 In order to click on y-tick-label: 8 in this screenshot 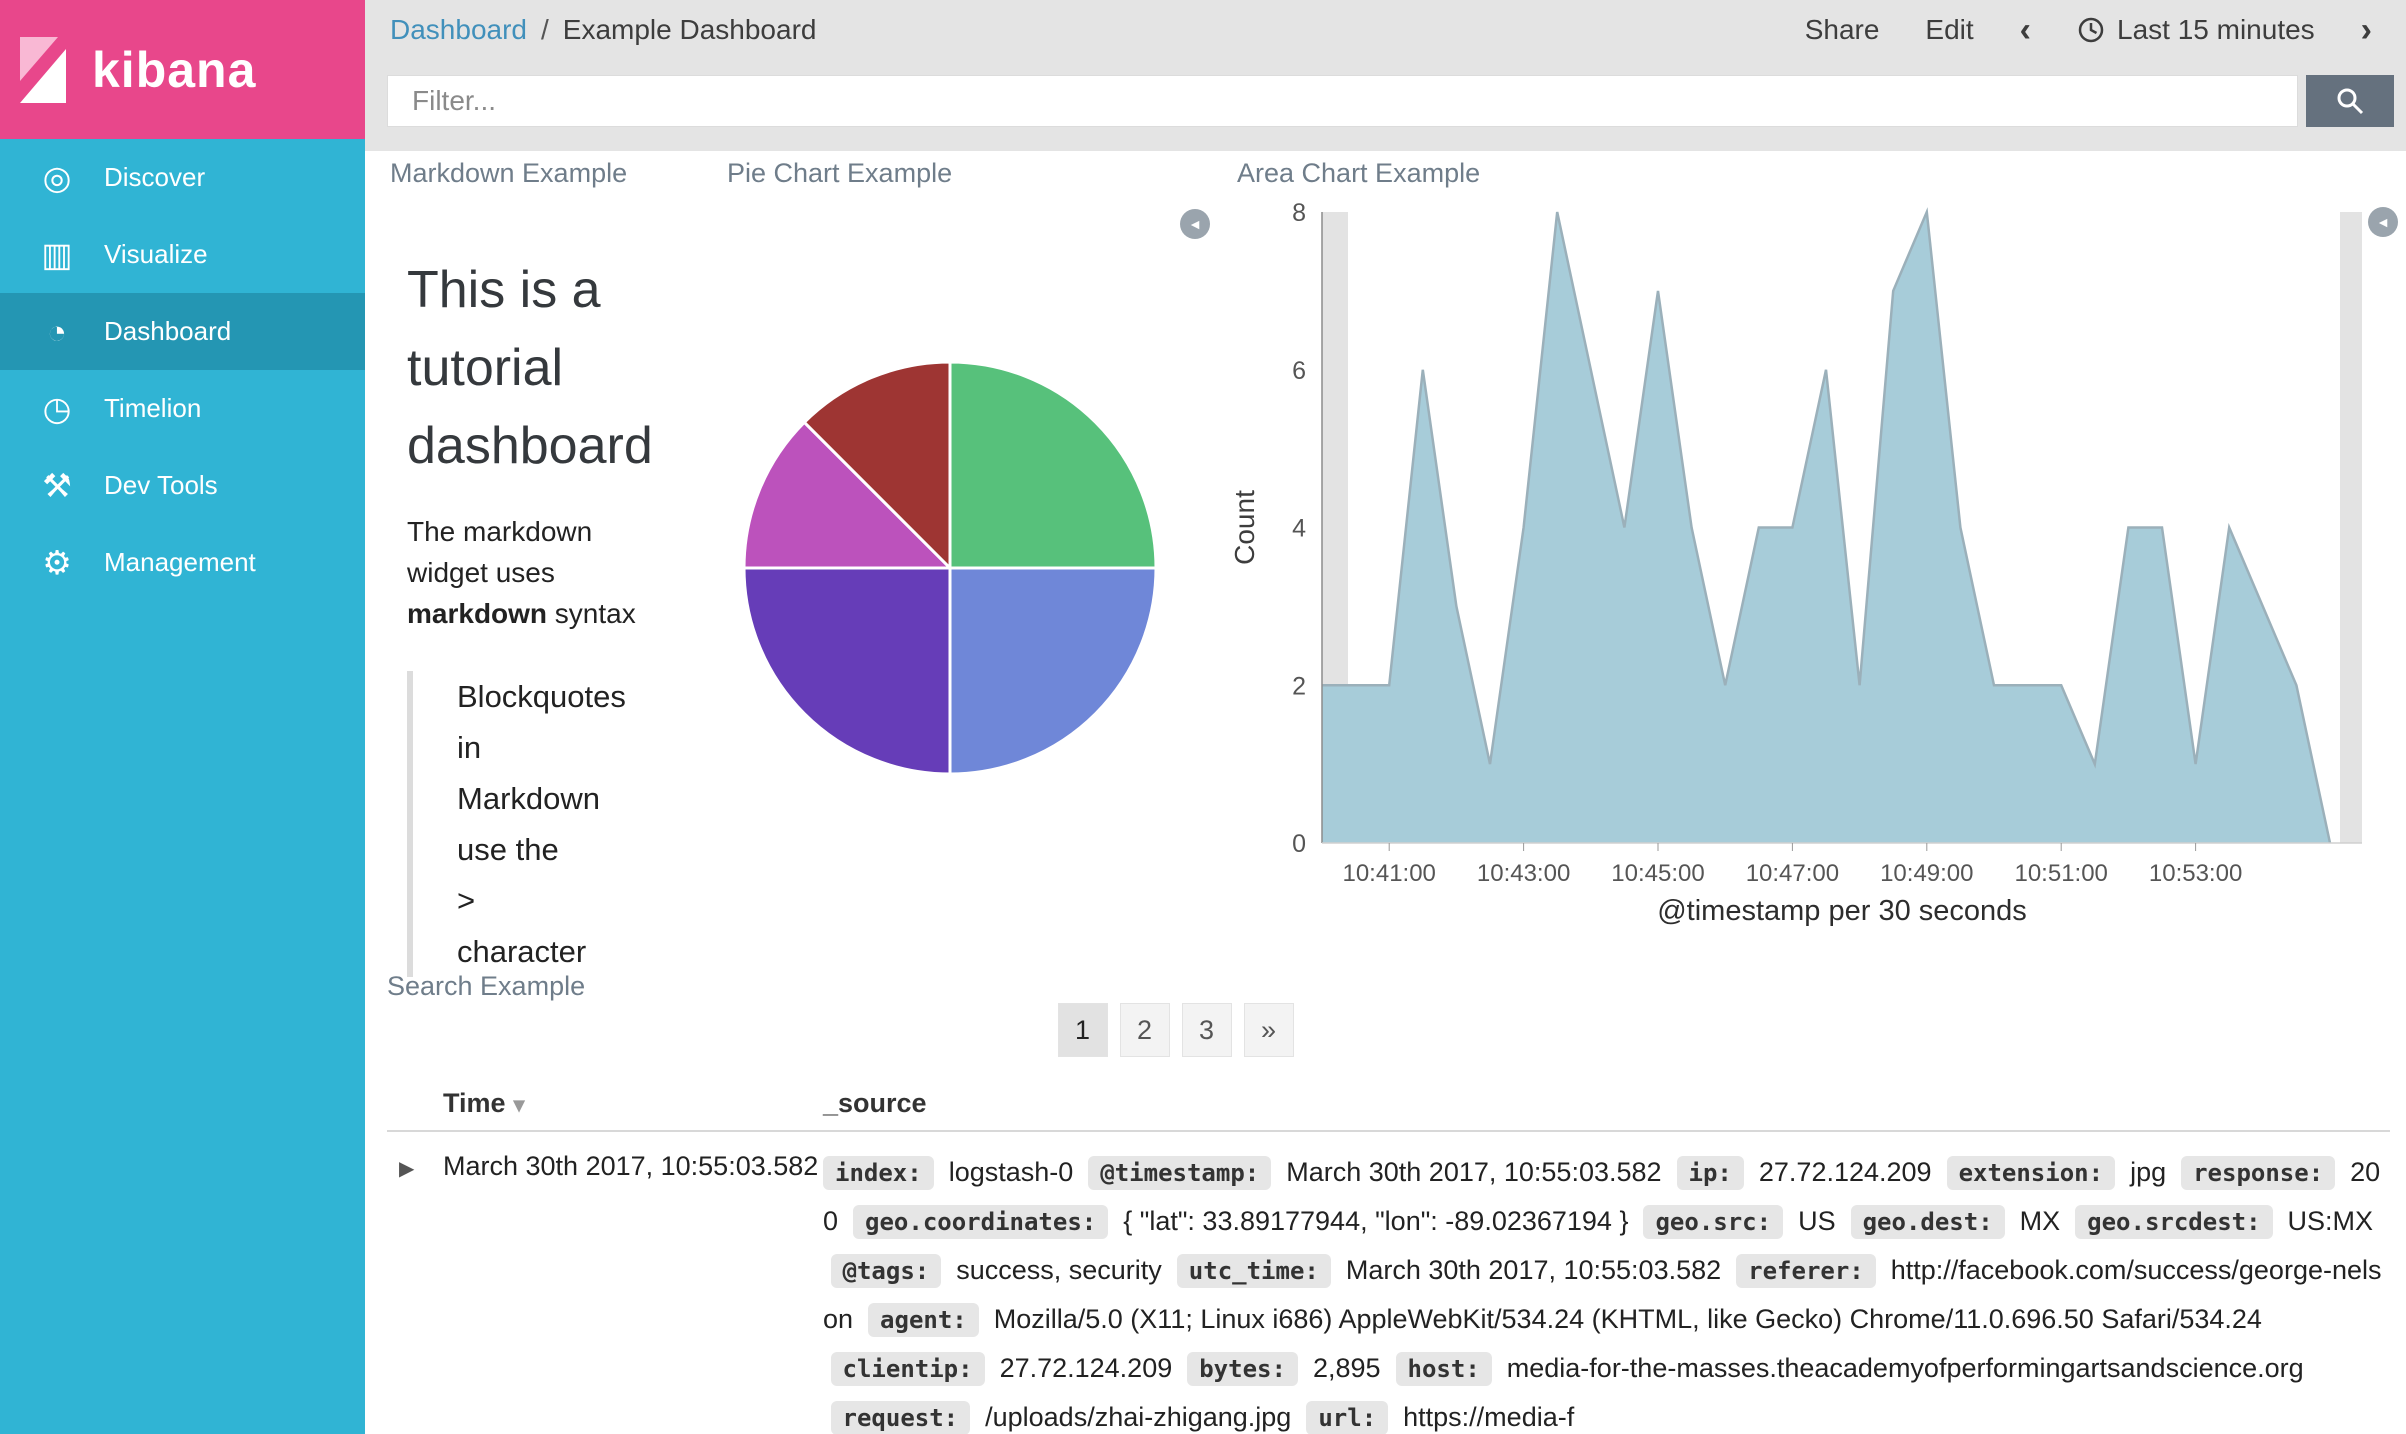, I will do `click(1299, 213)`.